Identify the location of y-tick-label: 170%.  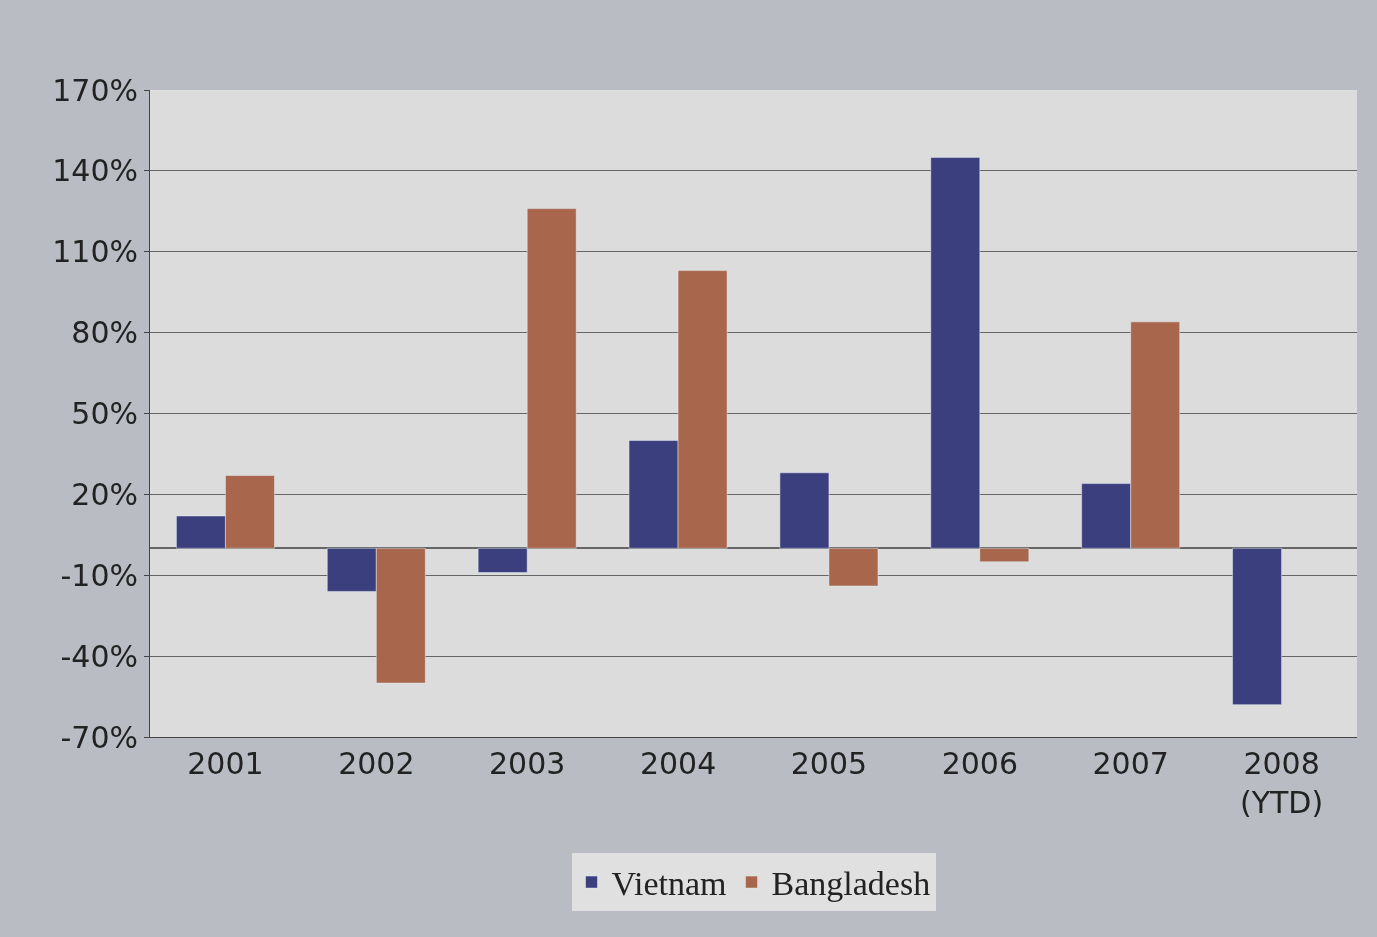
(95, 90).